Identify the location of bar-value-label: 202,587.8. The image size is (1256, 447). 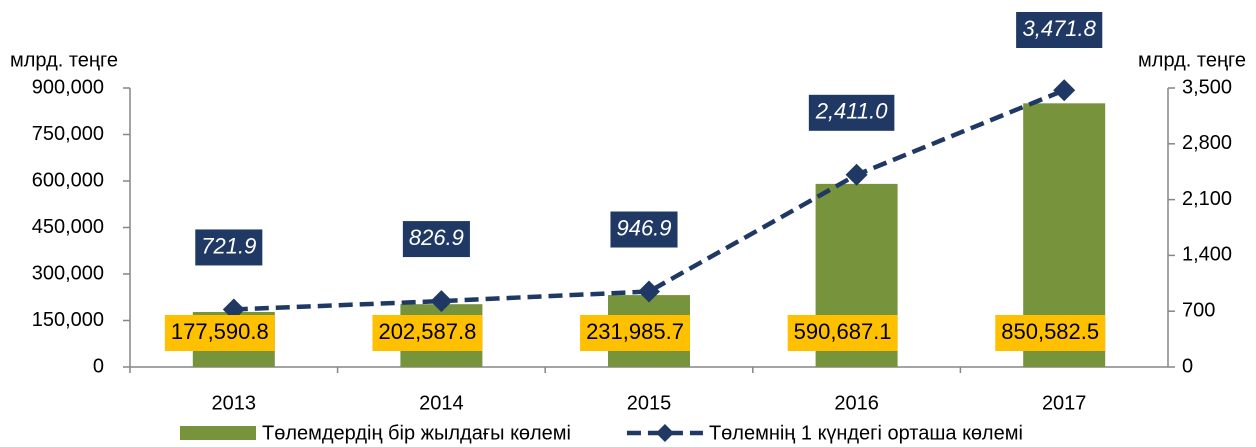
(427, 331).